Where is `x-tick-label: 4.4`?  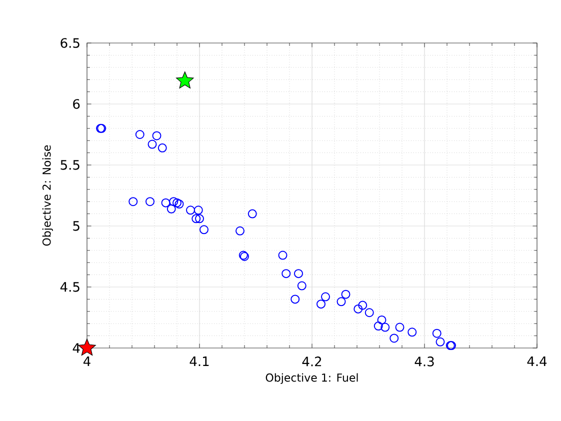
x-tick-label: 4.4 is located at coordinates (537, 361).